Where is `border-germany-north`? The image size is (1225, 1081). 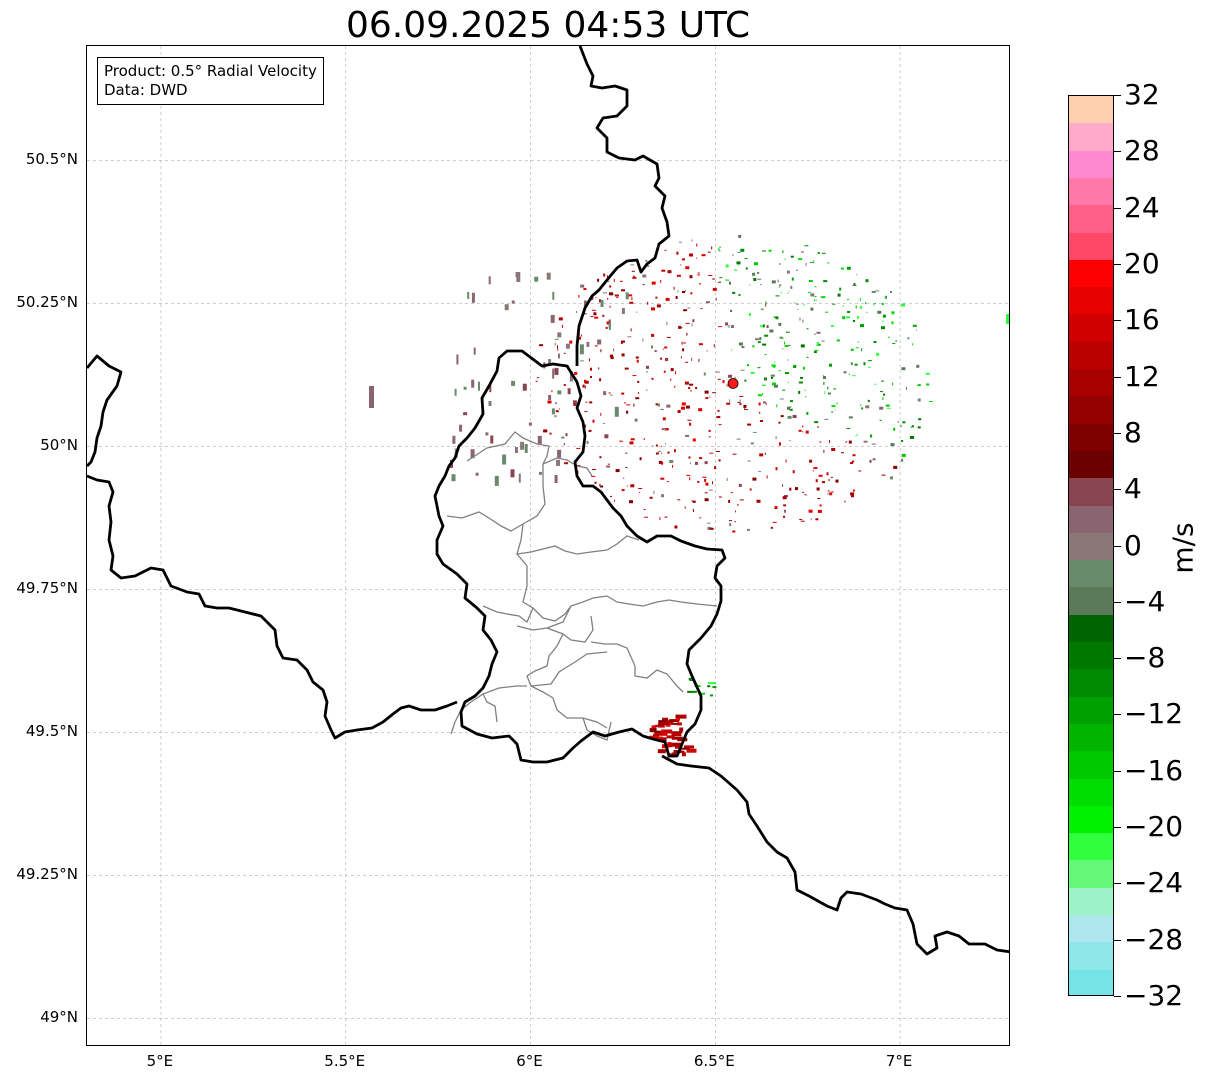 border-germany-north is located at coordinates (623, 206).